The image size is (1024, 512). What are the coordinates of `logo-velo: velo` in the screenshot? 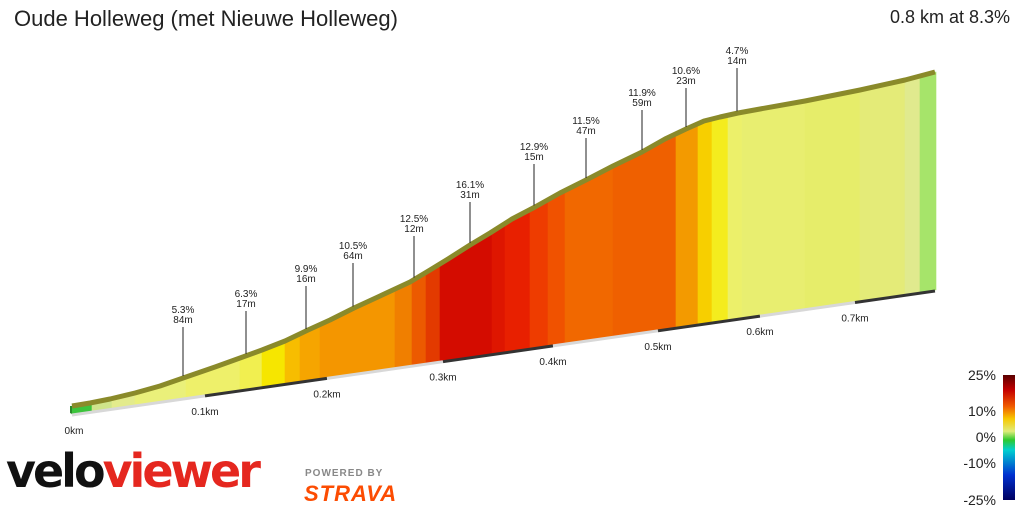 It's located at (56, 471).